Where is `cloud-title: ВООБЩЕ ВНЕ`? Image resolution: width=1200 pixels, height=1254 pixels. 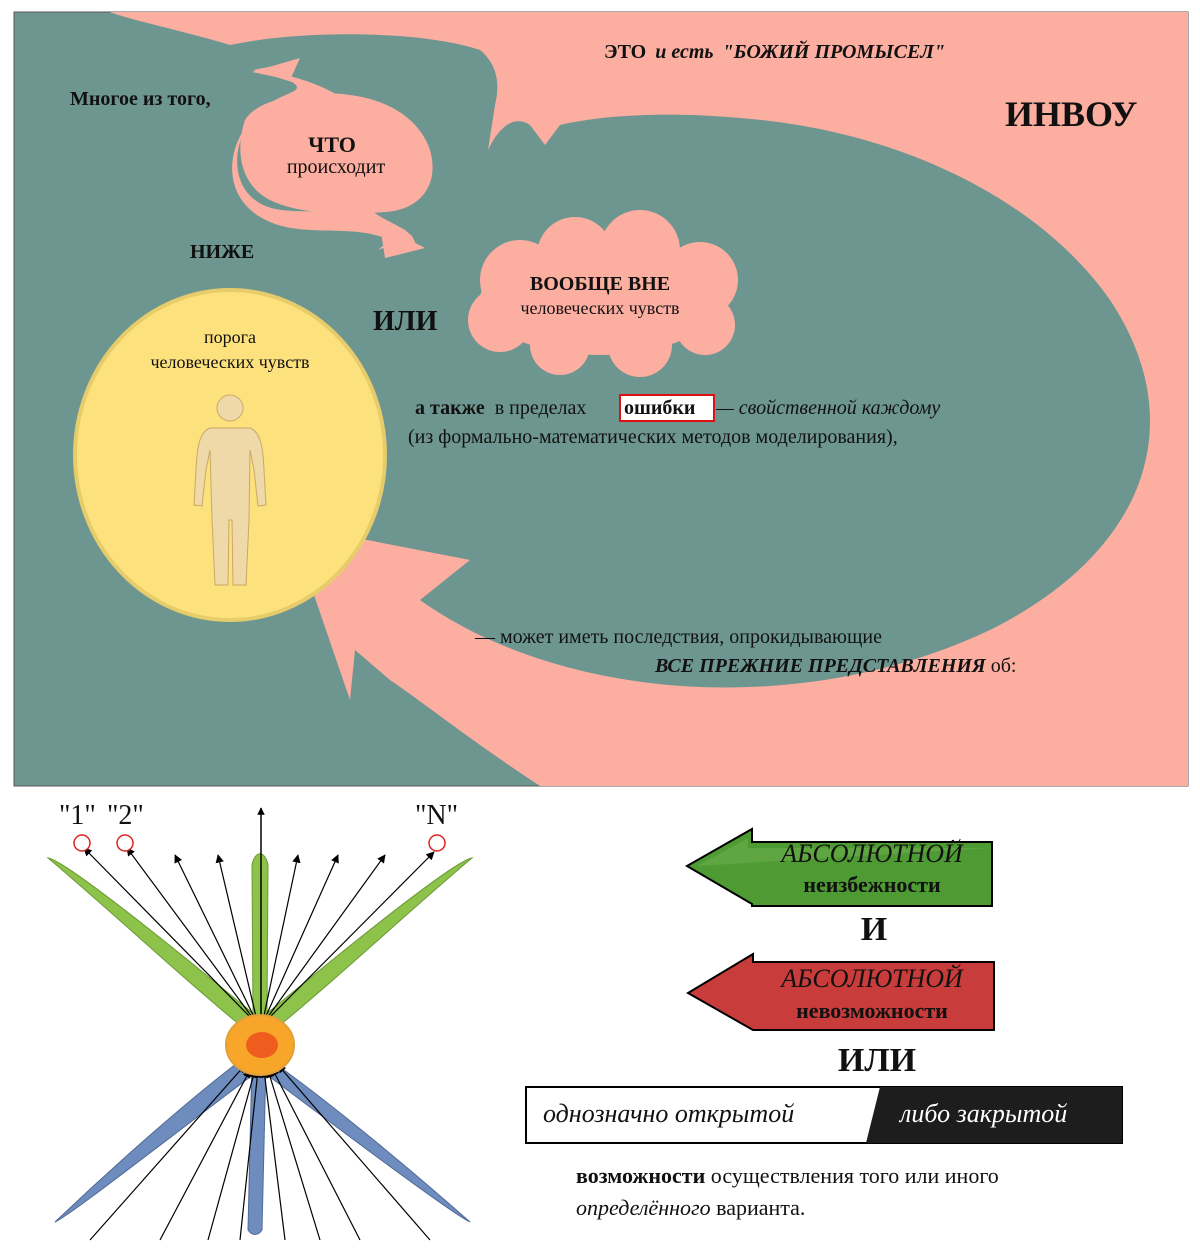
cloud-title: ВООБЩЕ ВНЕ is located at coordinates (600, 284).